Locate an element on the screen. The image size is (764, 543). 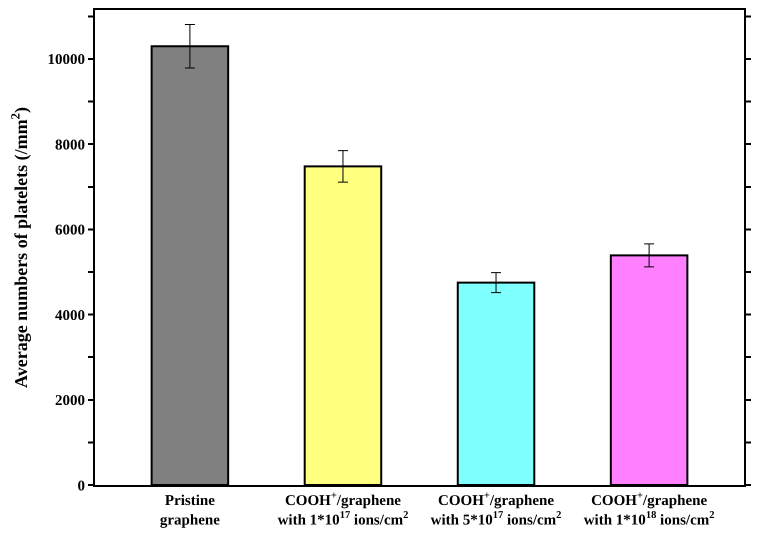
y-tick-label: 6000 is located at coordinates (70, 230).